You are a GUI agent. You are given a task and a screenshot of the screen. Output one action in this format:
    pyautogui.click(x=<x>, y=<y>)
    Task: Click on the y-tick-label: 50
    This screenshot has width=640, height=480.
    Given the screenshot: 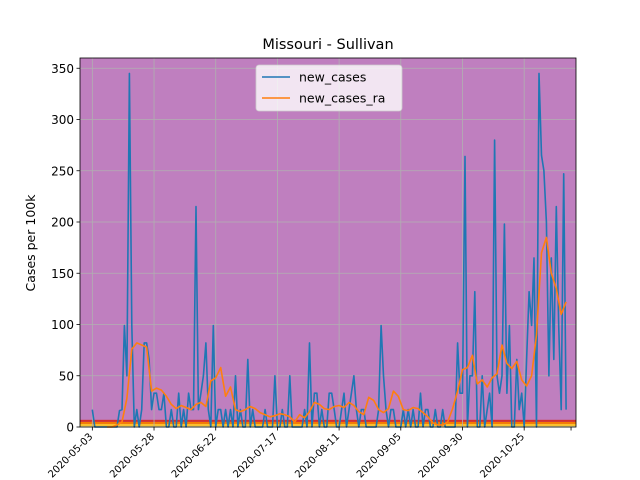 What is the action you would take?
    pyautogui.click(x=66, y=376)
    